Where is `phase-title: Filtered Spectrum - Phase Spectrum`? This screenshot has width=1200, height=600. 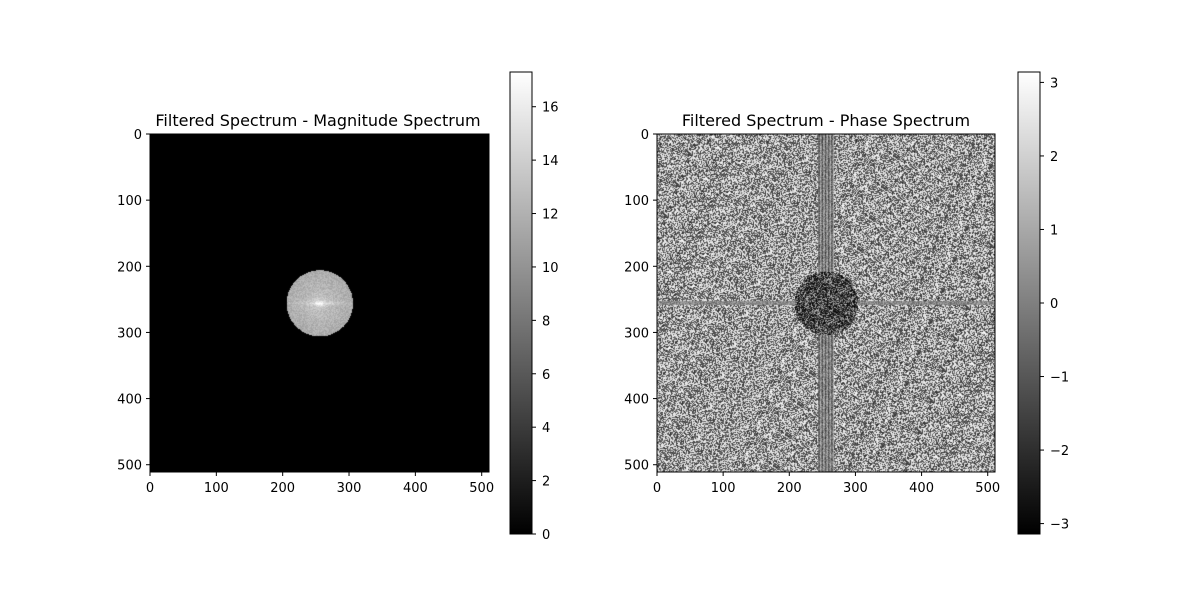
phase-title: Filtered Spectrum - Phase Spectrum is located at coordinates (826, 120).